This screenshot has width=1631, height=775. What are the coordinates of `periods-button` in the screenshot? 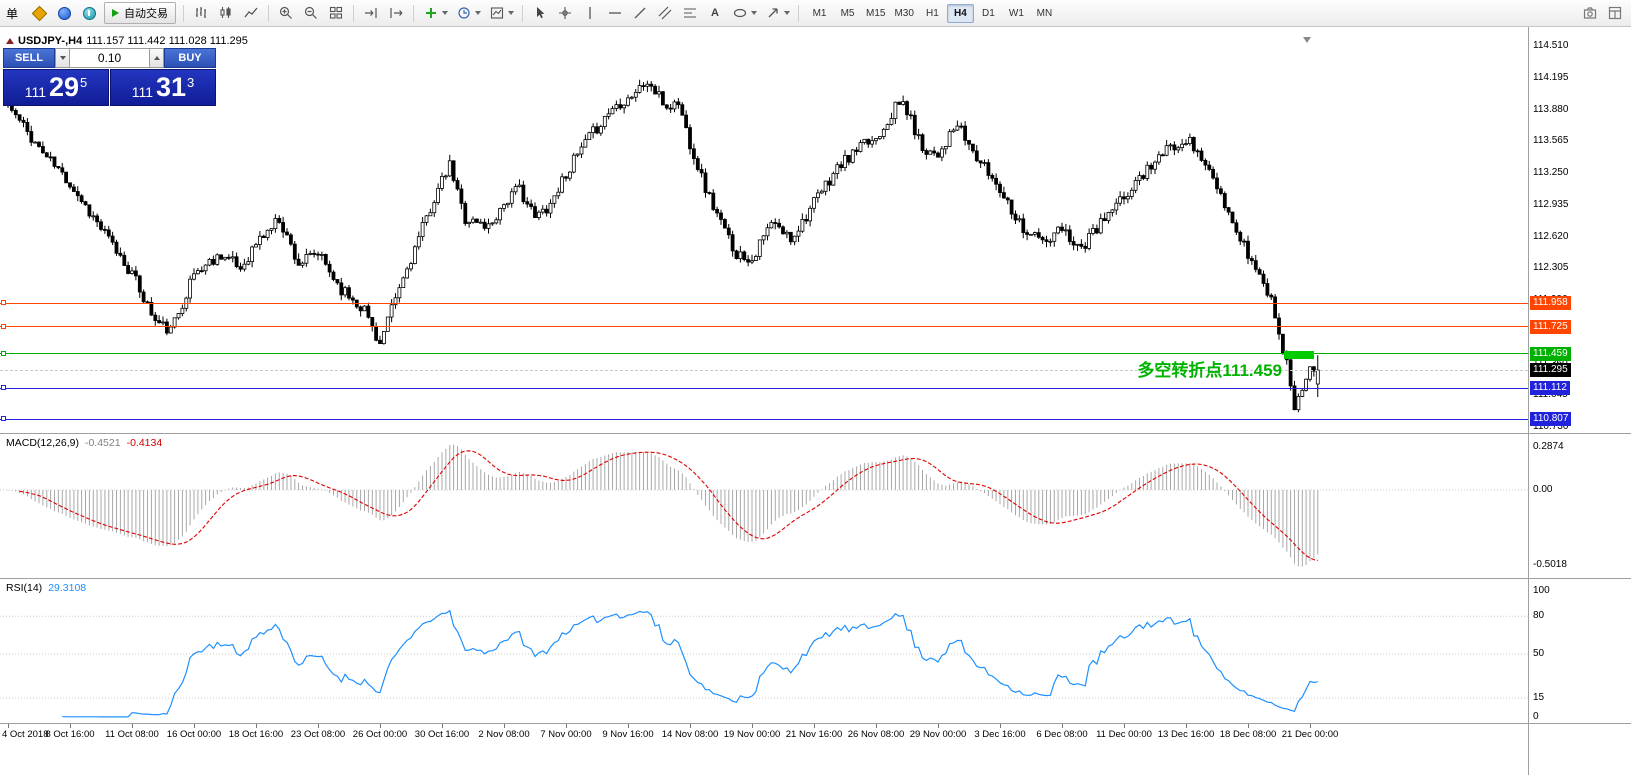 It's located at (464, 13).